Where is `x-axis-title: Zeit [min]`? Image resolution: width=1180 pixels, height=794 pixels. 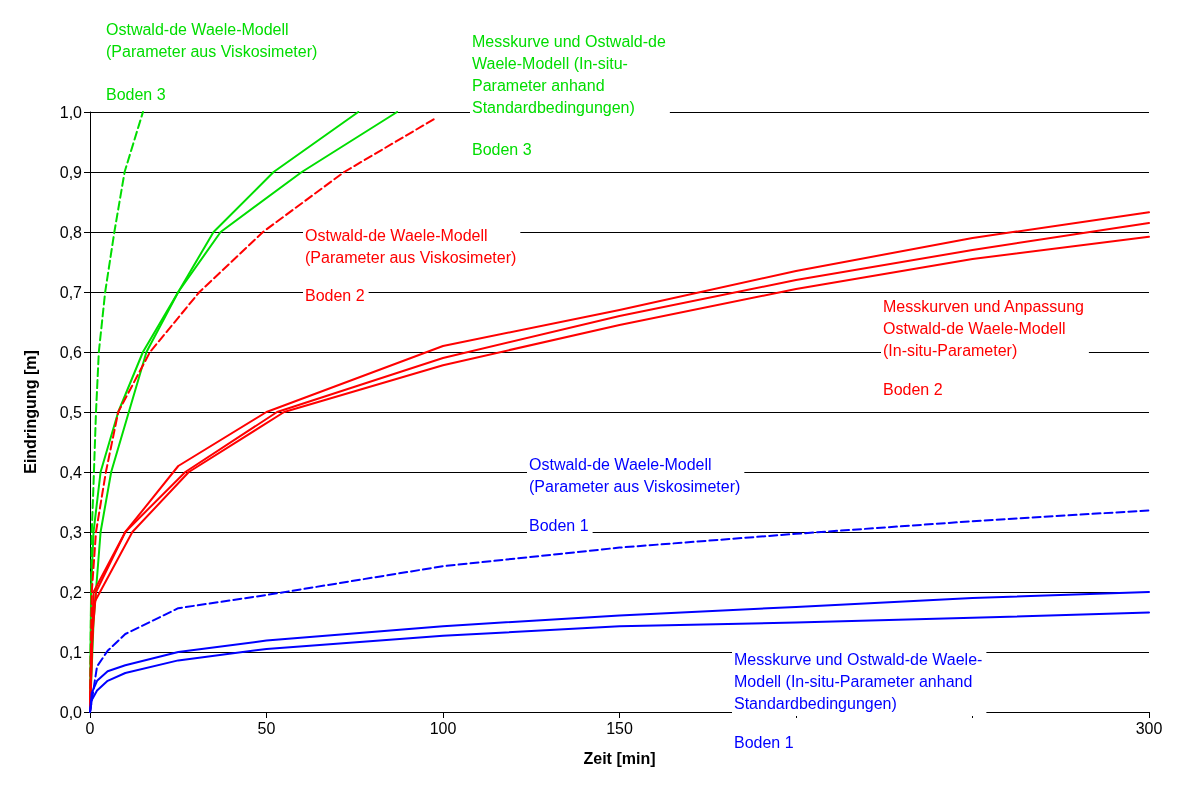 x-axis-title: Zeit [min] is located at coordinates (619, 758).